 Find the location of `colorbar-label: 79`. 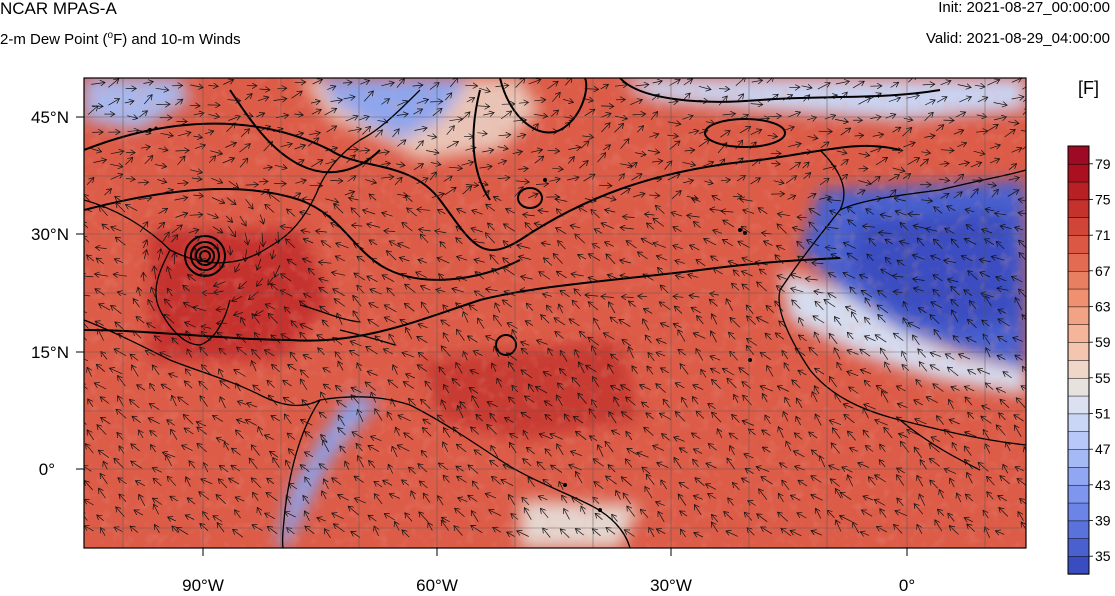

colorbar-label: 79 is located at coordinates (1103, 164).